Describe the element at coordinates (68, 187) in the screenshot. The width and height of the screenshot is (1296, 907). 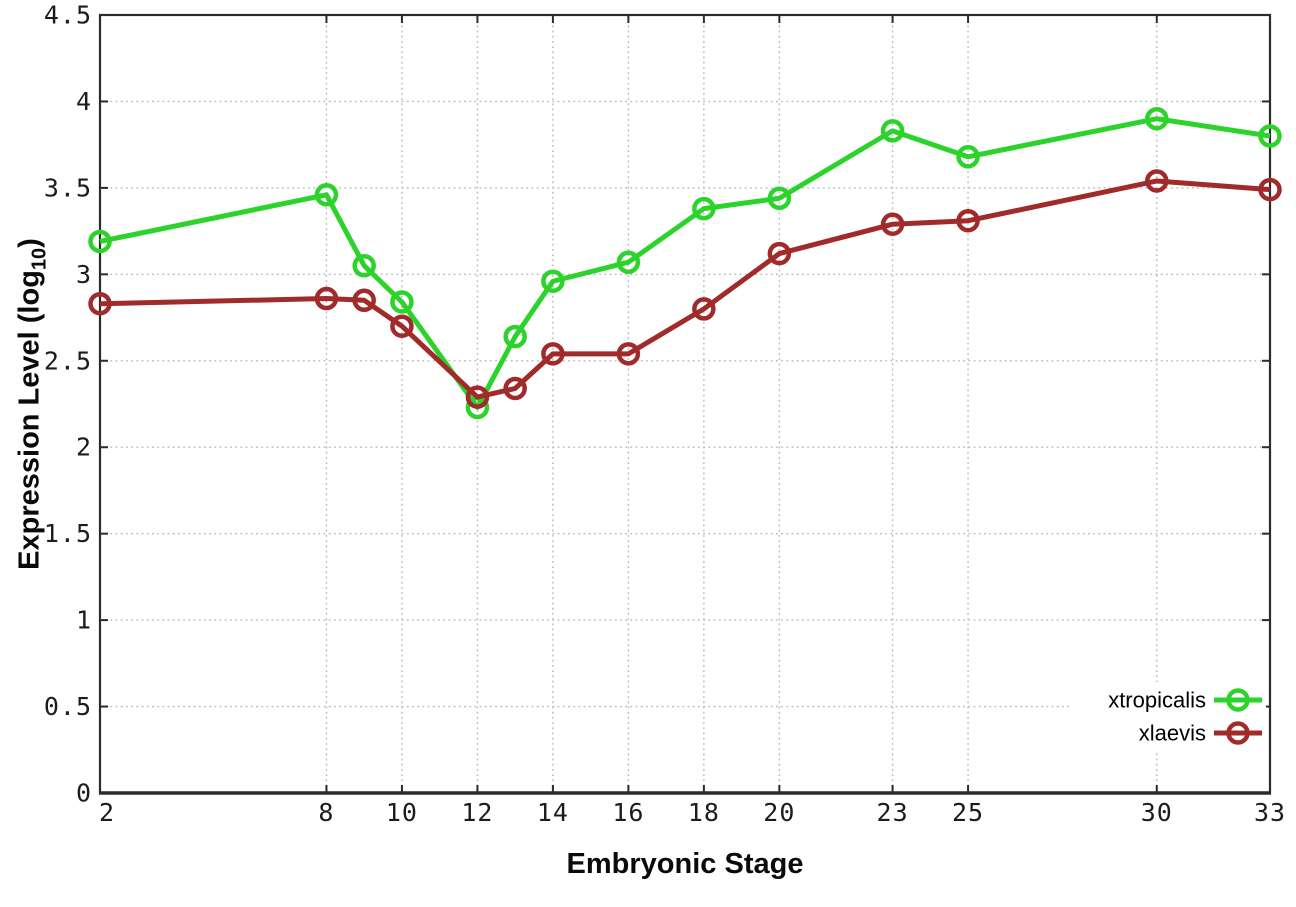
I see `y-tick-label: 3.5` at that location.